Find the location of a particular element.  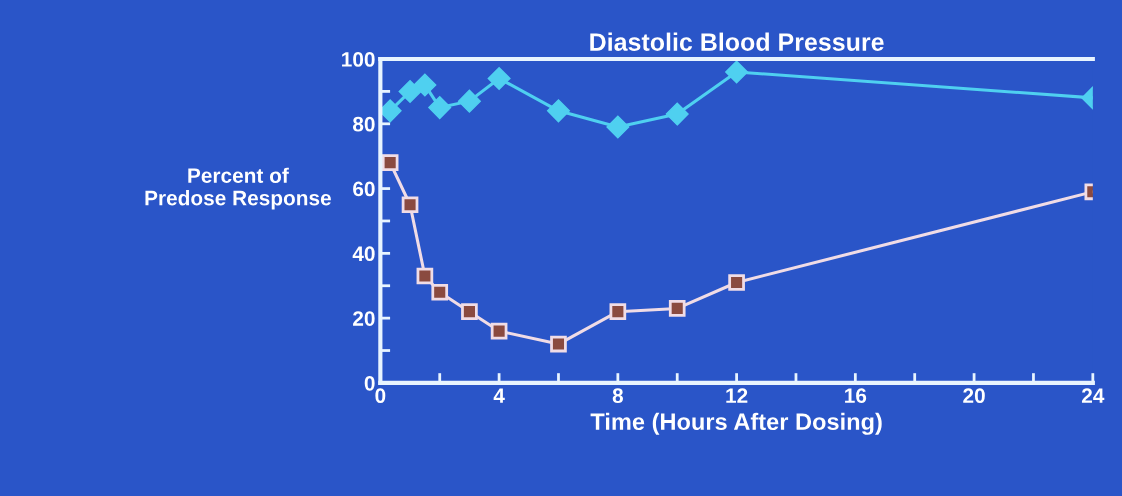

chart-title: Diastolic Blood Pressure is located at coordinates (737, 41).